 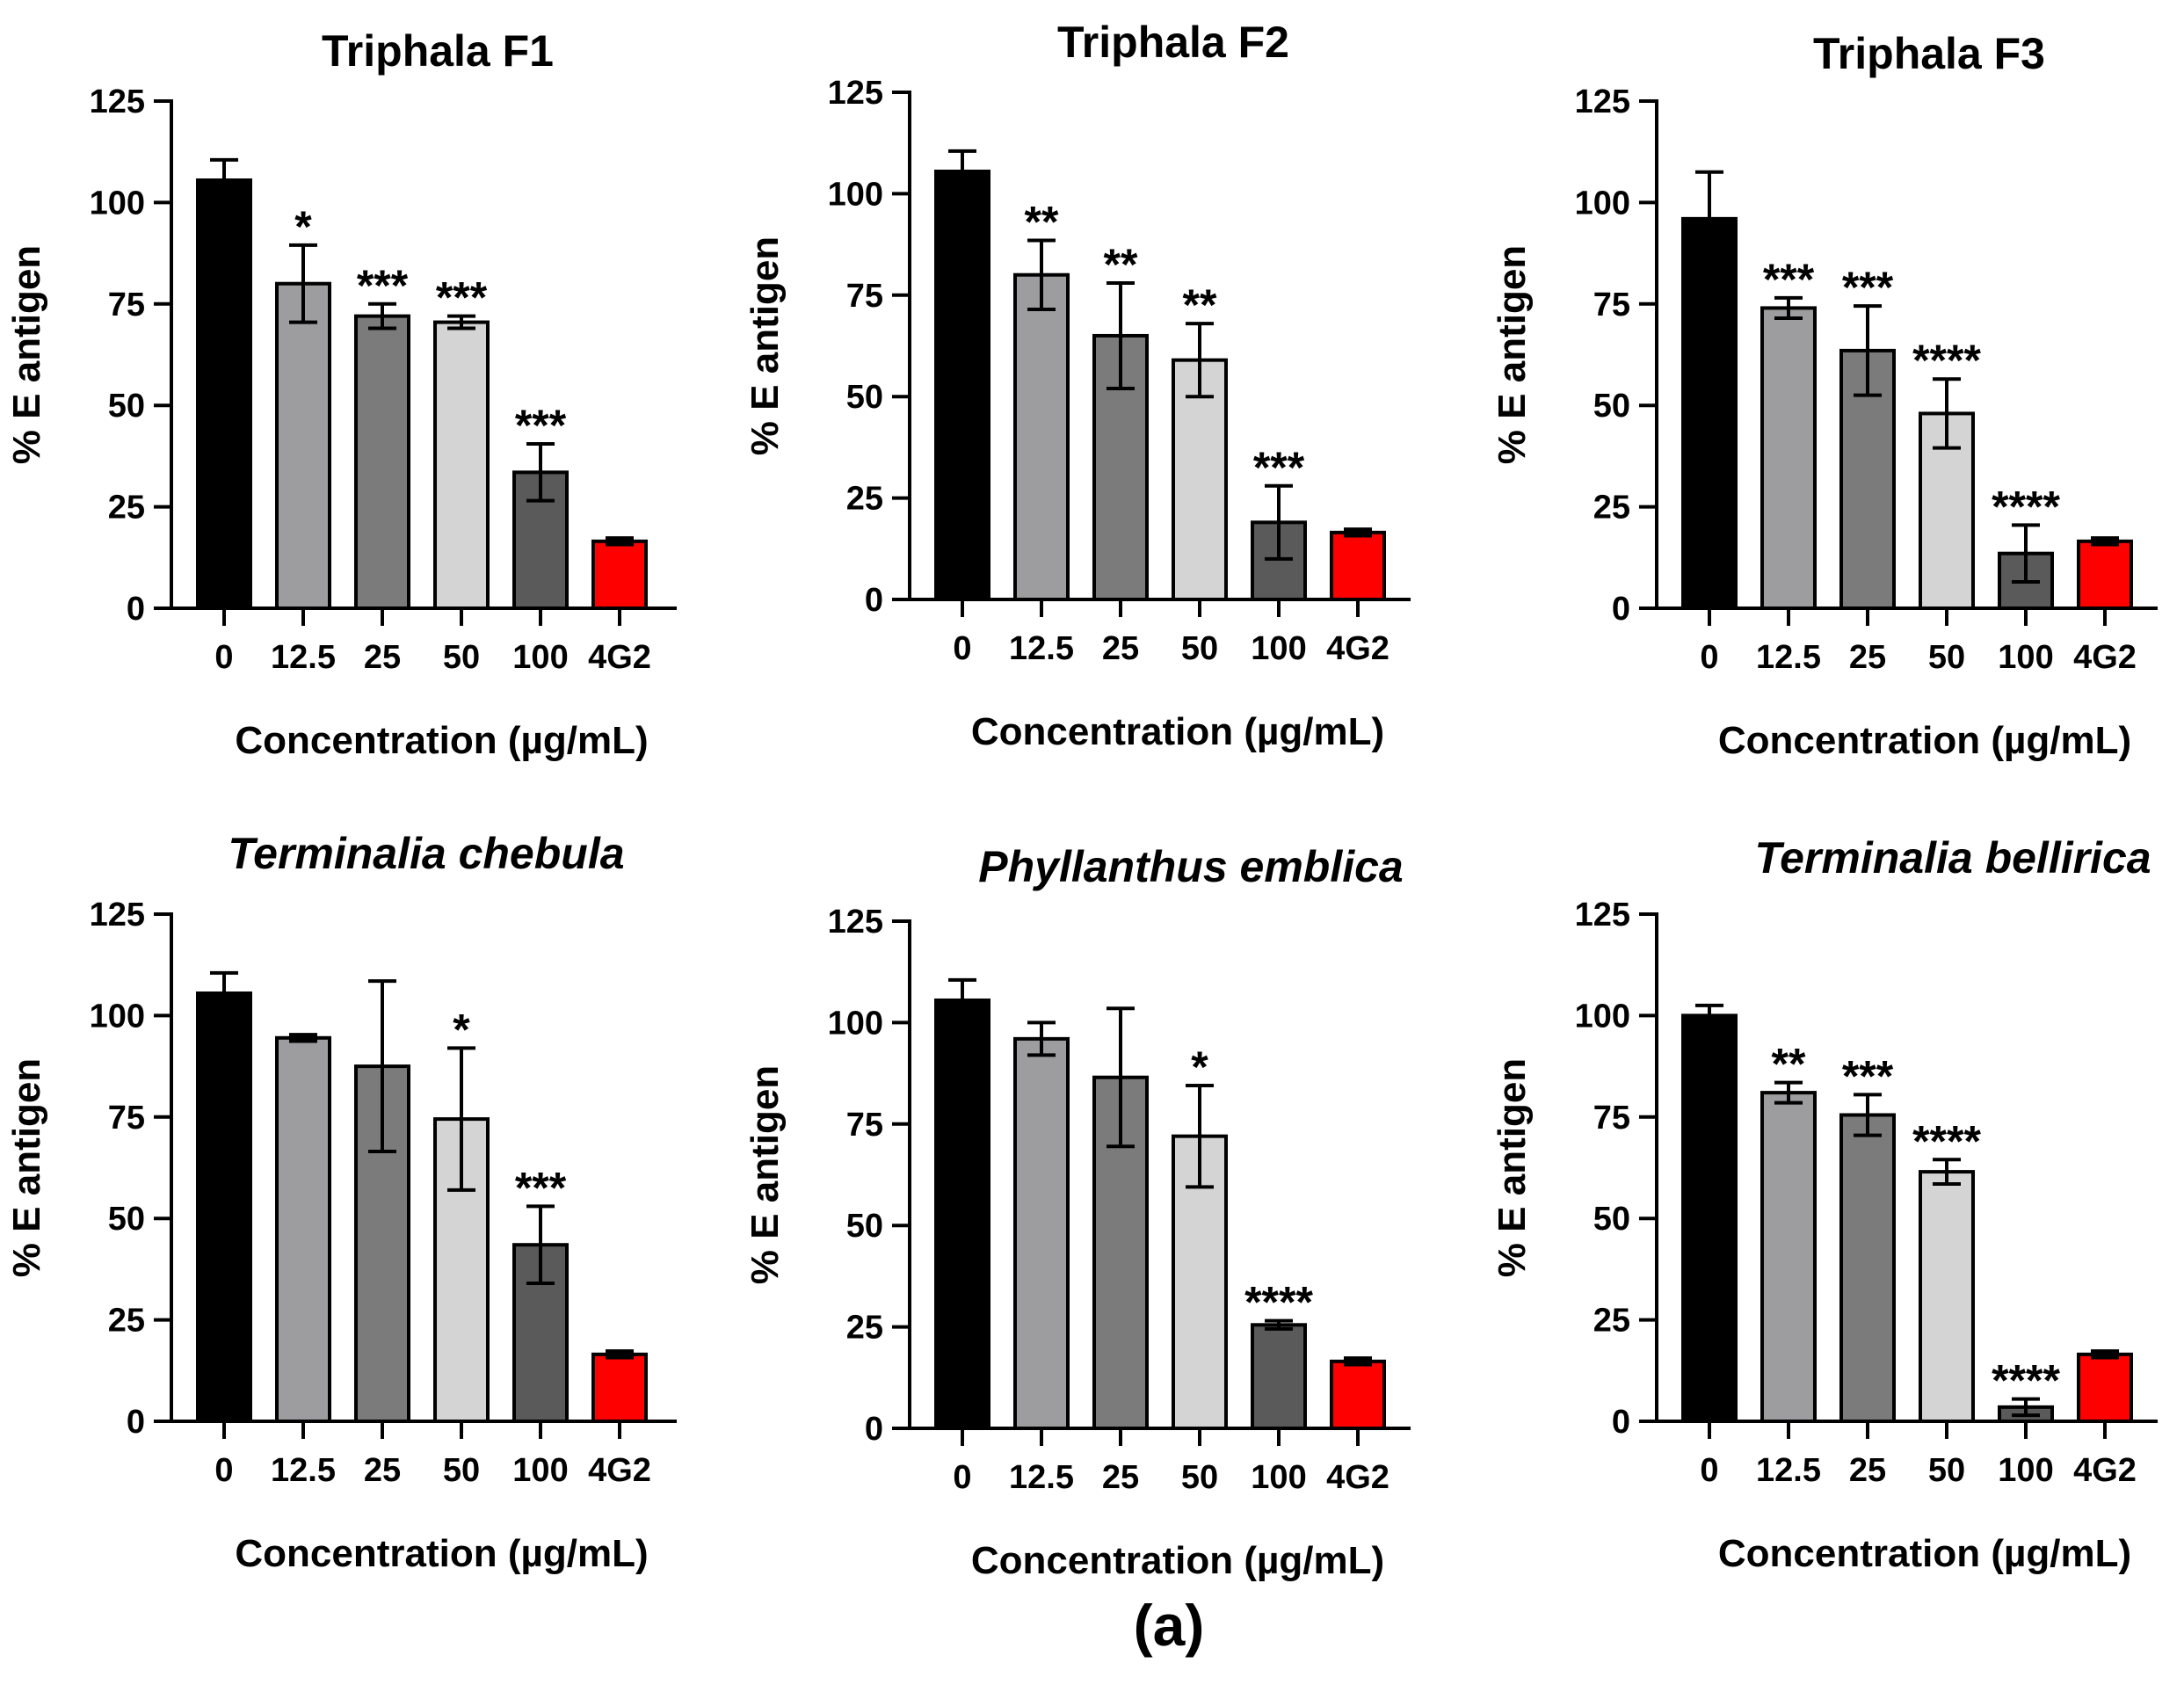 I want to click on figure-caption: (a), so click(x=1169, y=1625).